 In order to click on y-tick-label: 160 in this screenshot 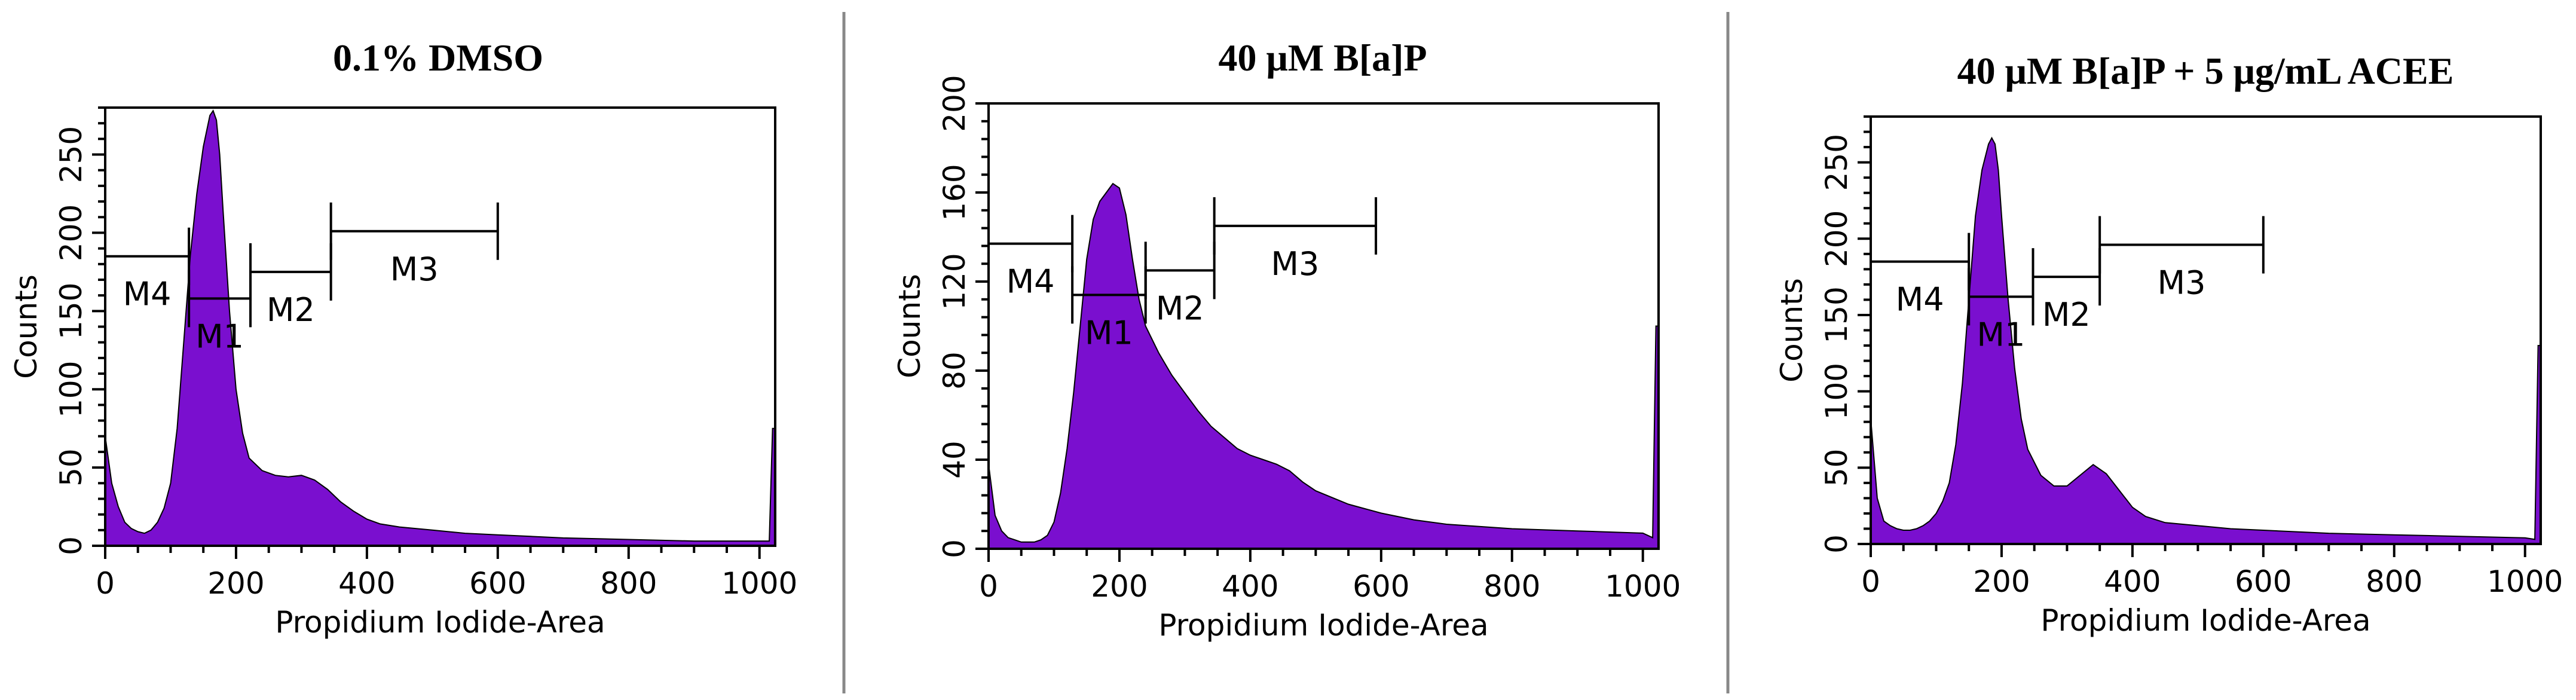, I will do `click(954, 192)`.